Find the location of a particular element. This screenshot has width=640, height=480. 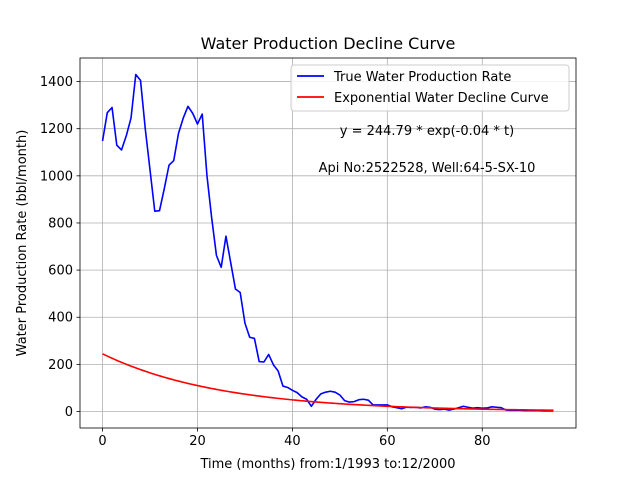

y-tick-label: 1400 is located at coordinates (56, 82).